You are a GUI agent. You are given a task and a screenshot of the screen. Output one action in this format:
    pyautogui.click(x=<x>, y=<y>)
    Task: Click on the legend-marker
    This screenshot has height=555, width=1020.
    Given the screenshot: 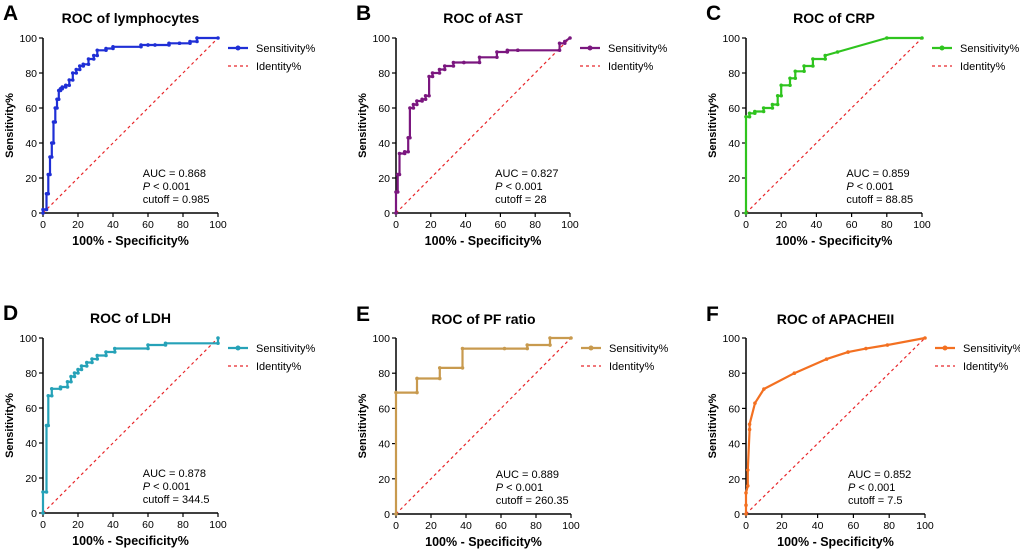 What is the action you would take?
    pyautogui.click(x=590, y=48)
    